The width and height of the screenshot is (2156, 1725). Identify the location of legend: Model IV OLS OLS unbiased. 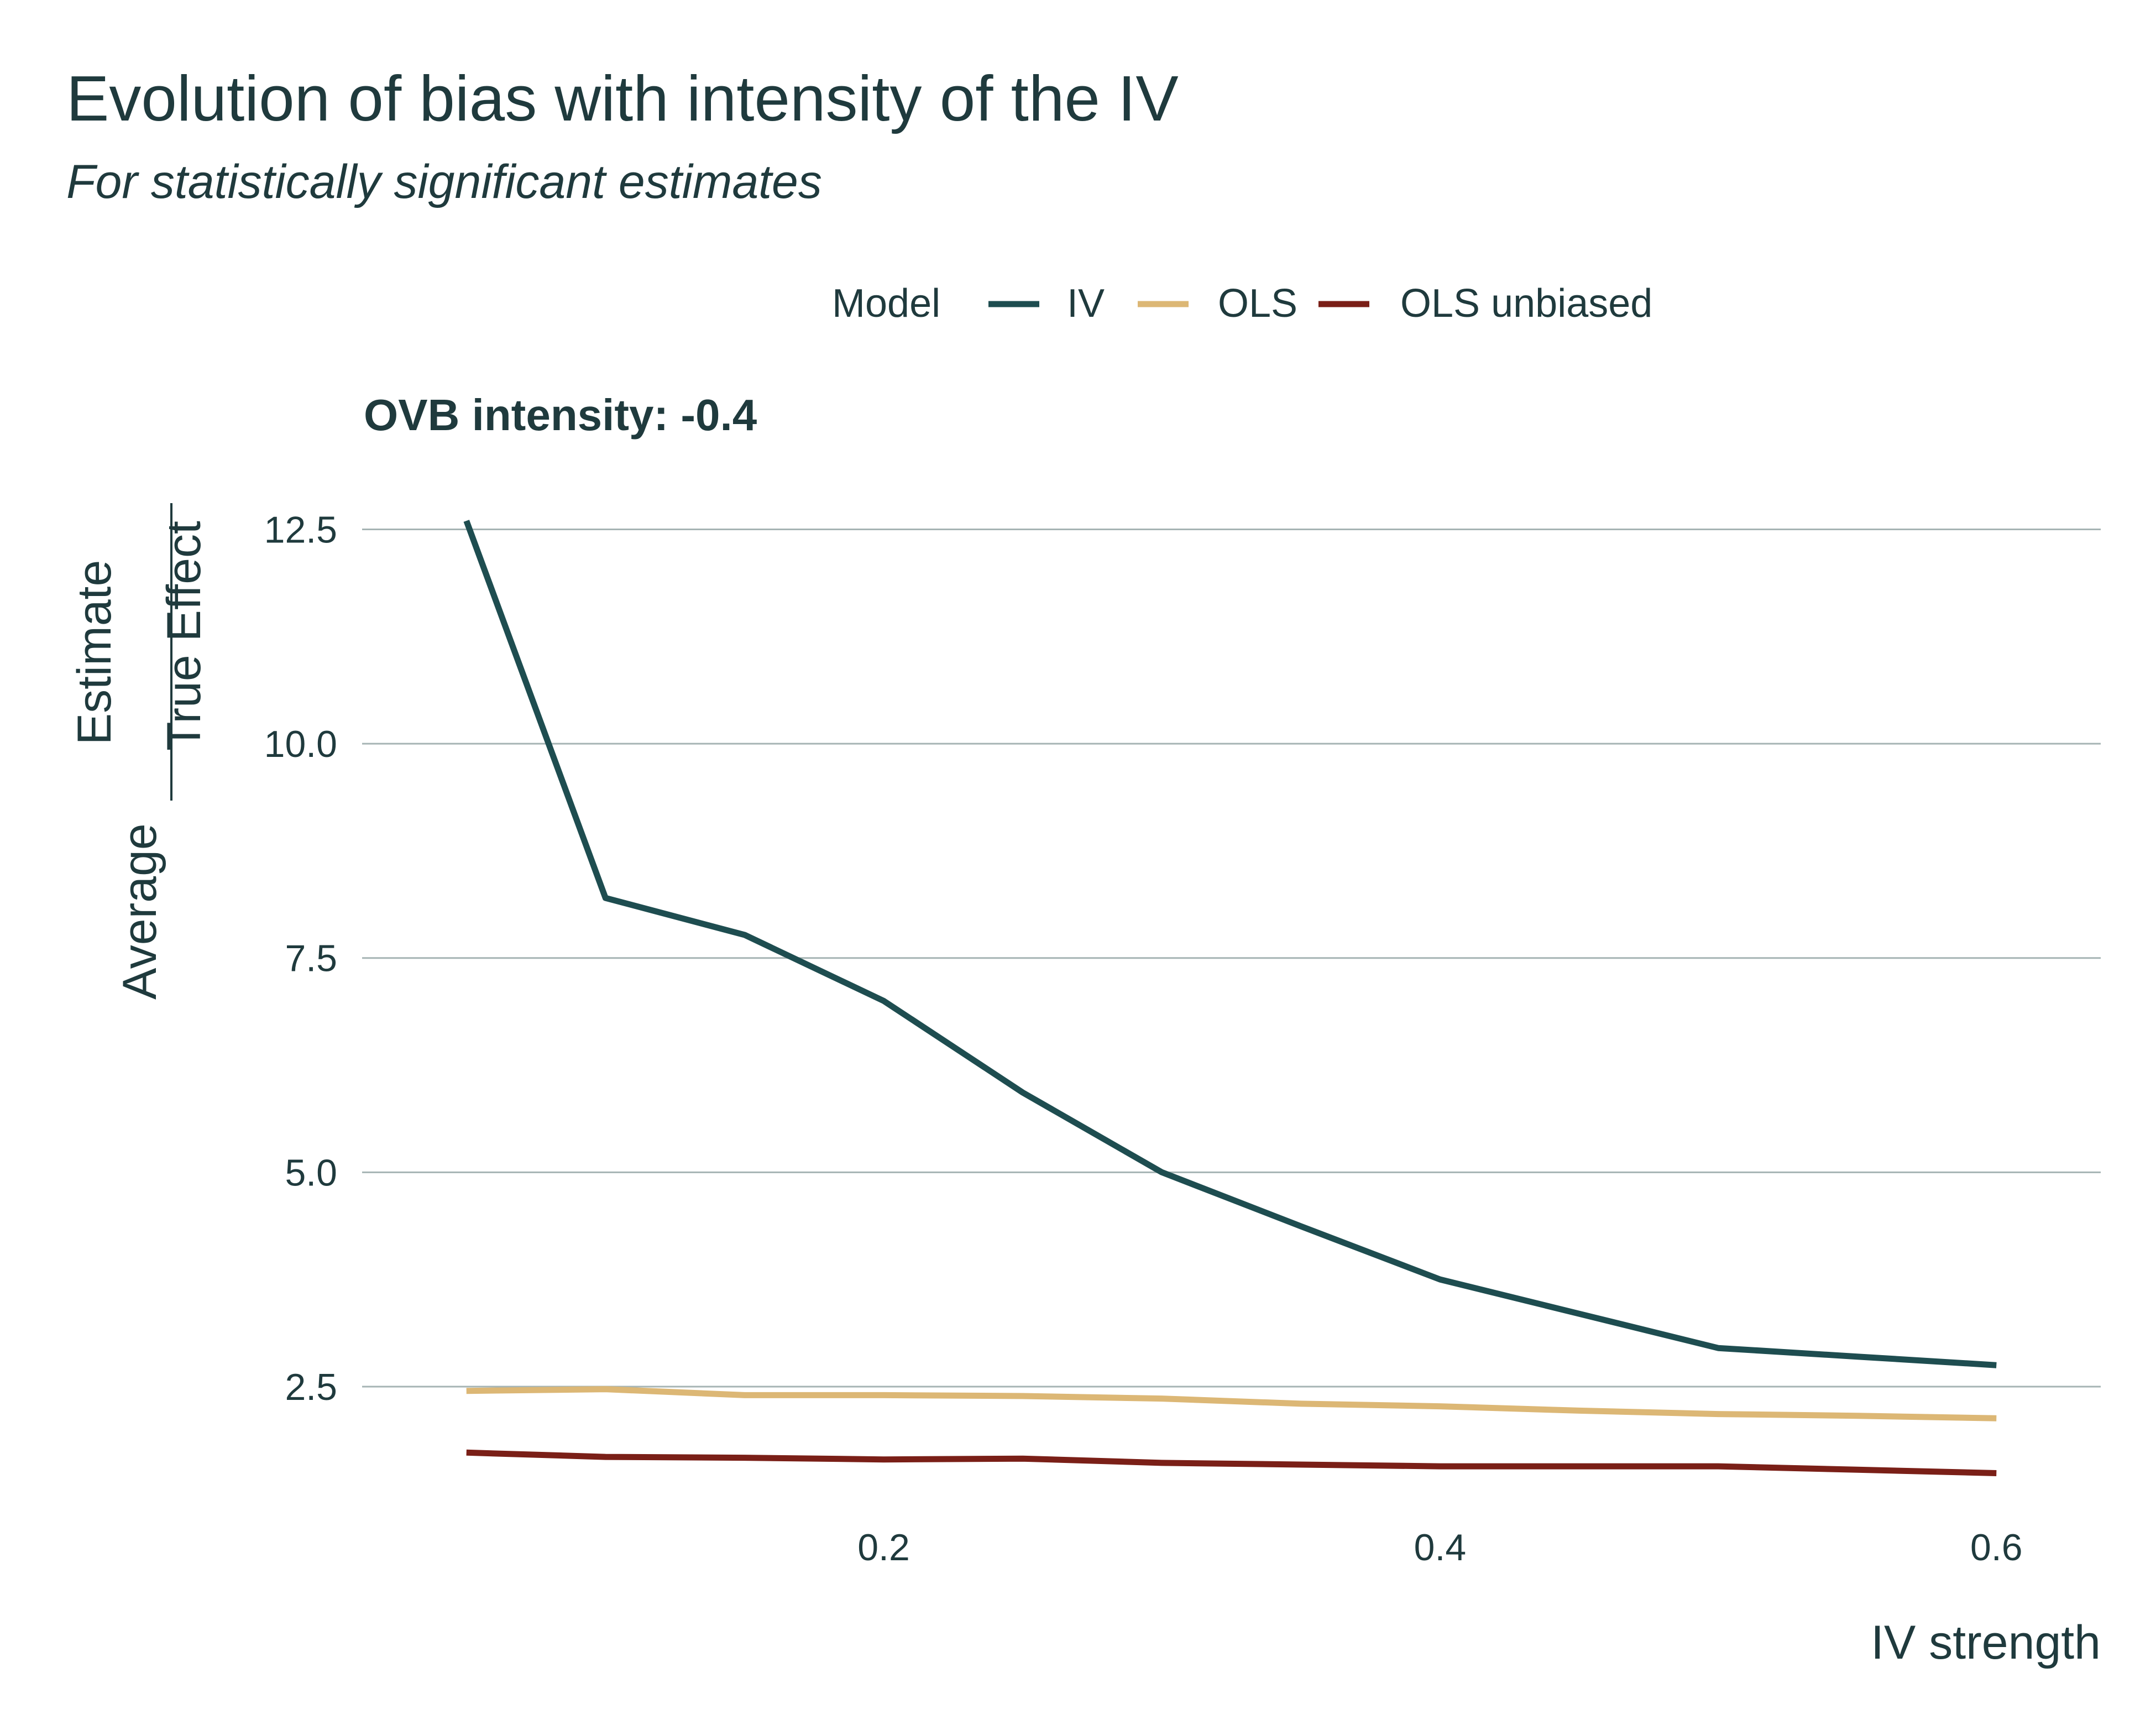
(1242, 303).